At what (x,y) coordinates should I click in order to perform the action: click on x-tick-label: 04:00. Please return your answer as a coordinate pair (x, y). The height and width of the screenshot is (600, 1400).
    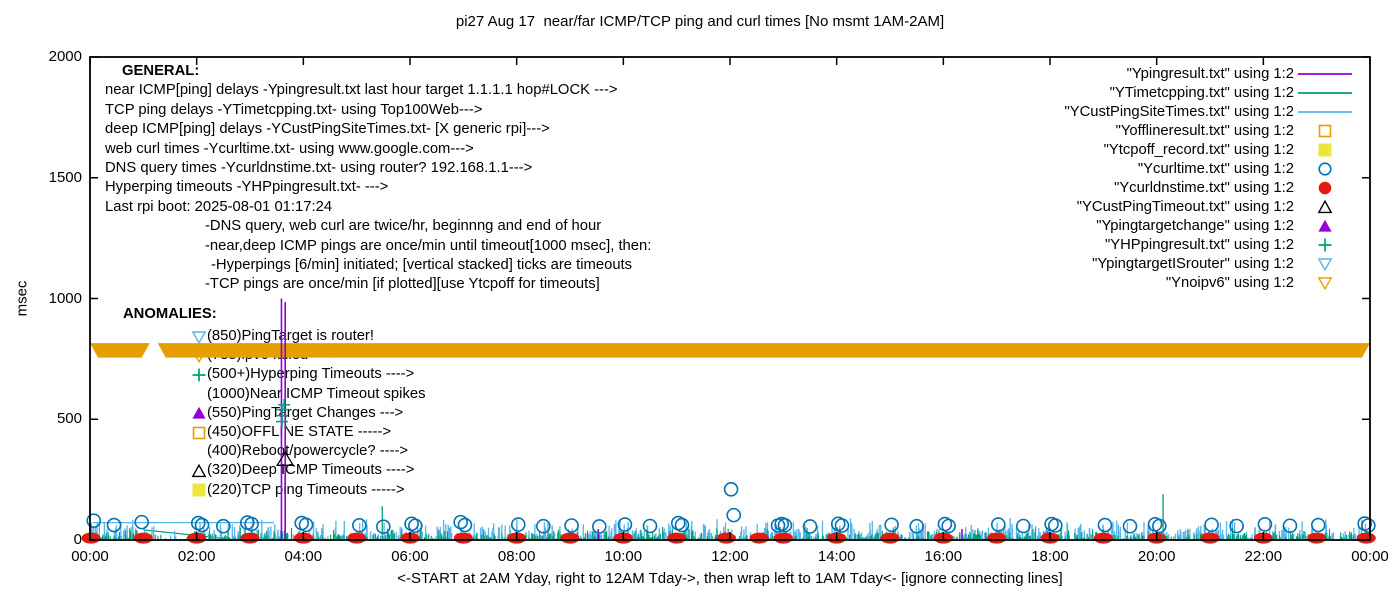
    Looking at the image, I should click on (303, 556).